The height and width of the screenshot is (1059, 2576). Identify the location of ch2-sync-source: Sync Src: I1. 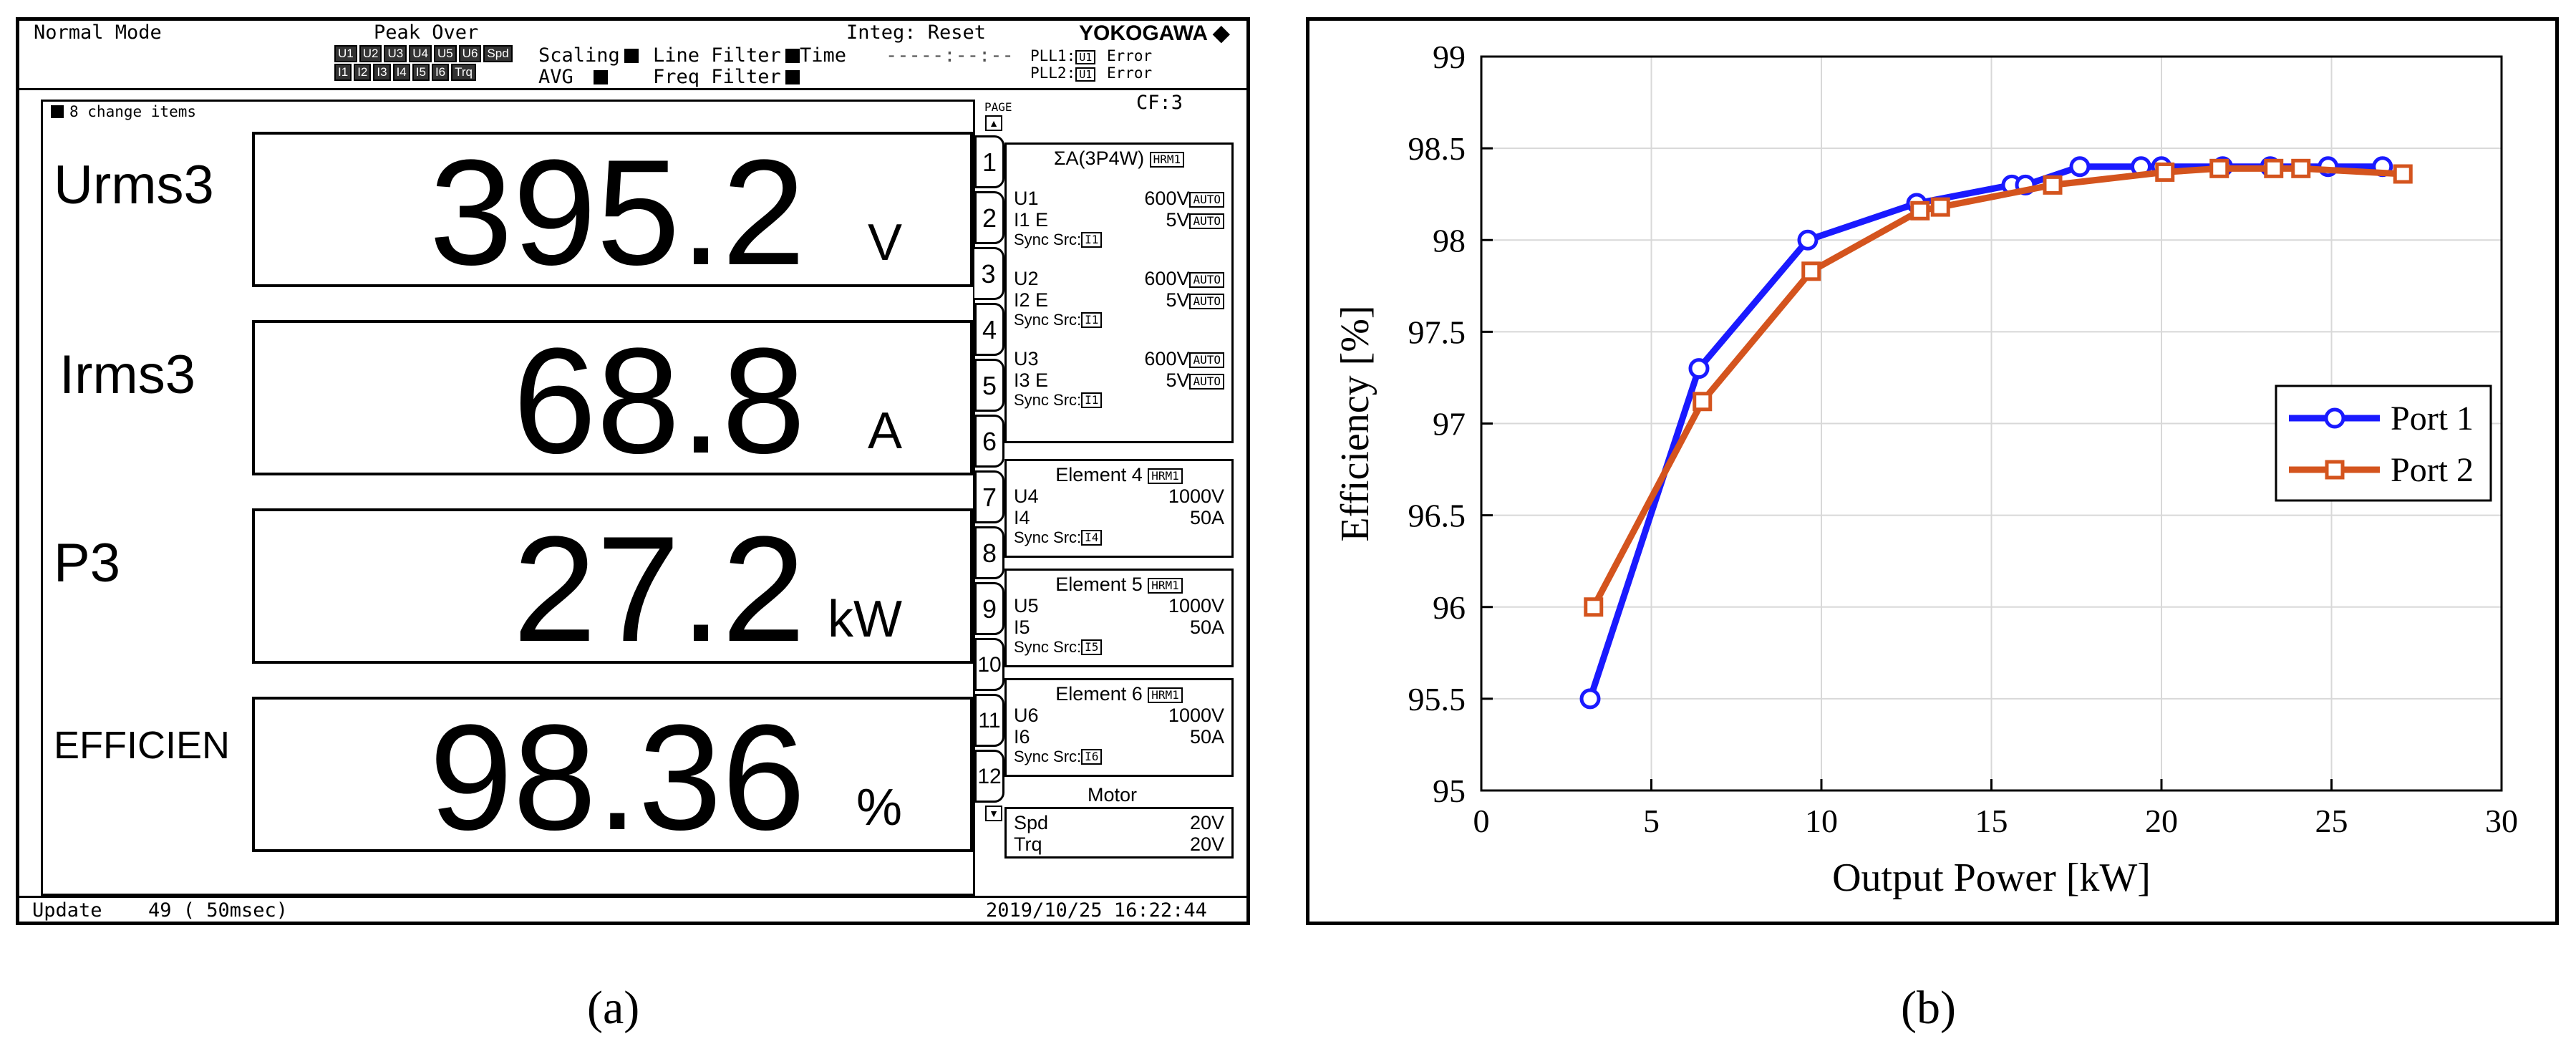
(1119, 320).